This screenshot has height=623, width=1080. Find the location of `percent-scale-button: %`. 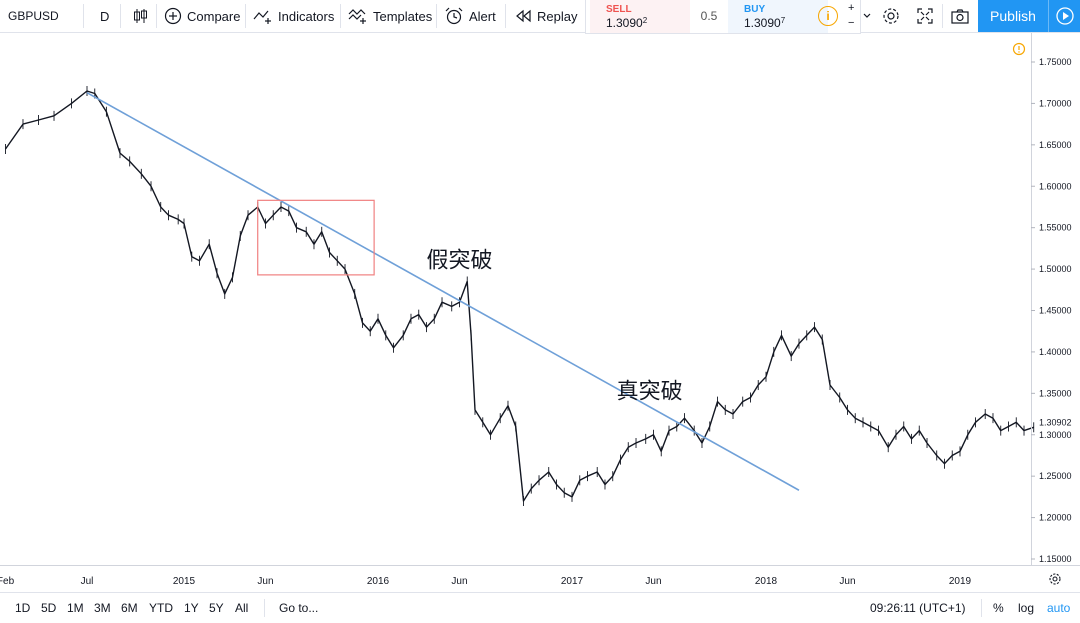

percent-scale-button: % is located at coordinates (998, 608).